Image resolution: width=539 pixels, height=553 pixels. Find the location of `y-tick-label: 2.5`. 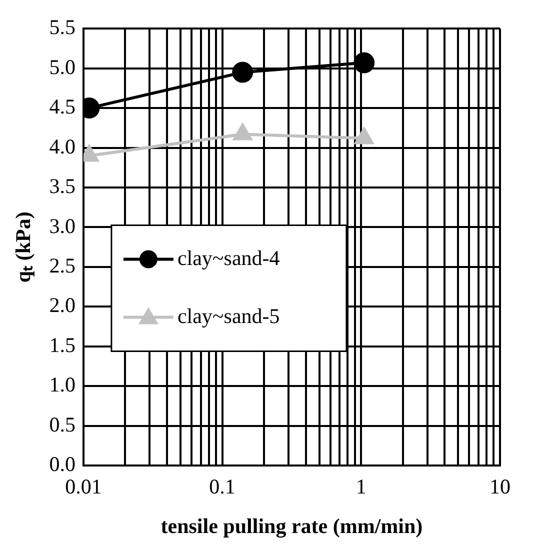

y-tick-label: 2.5 is located at coordinates (62, 265).